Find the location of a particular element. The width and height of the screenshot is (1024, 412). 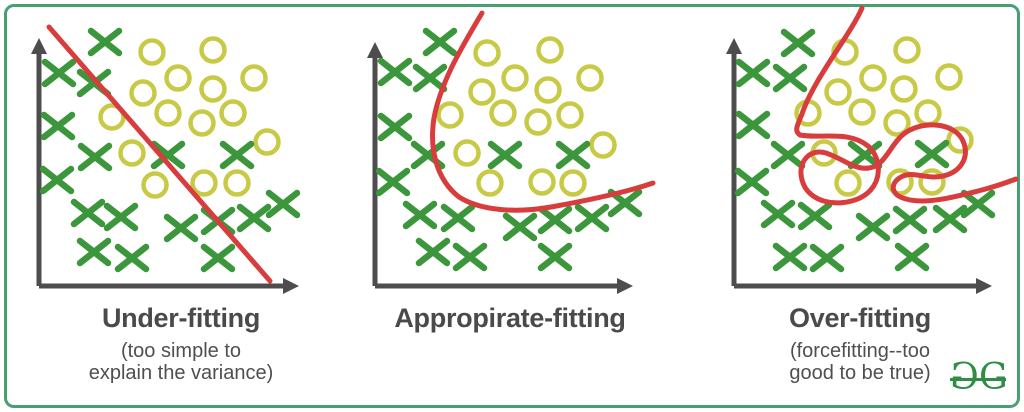

geeksforgeeks-logo: GG is located at coordinates (979, 377).